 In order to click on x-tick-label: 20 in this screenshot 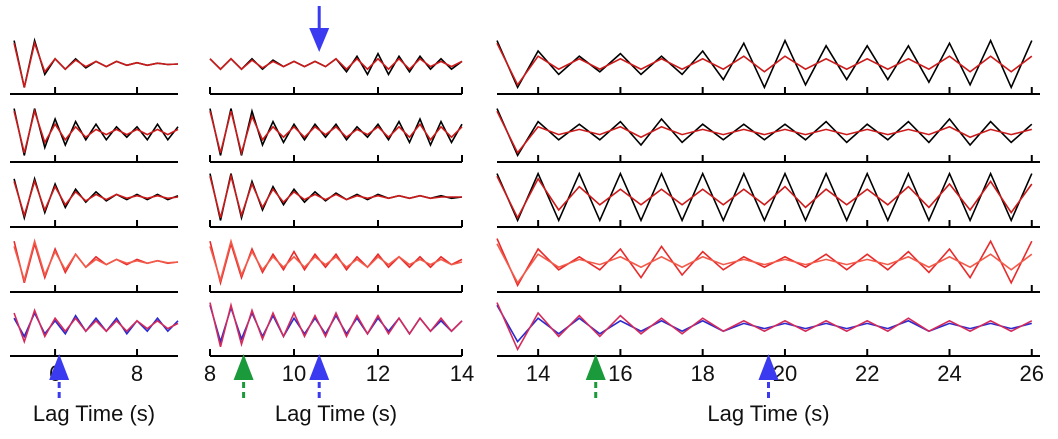, I will do `click(785, 373)`.